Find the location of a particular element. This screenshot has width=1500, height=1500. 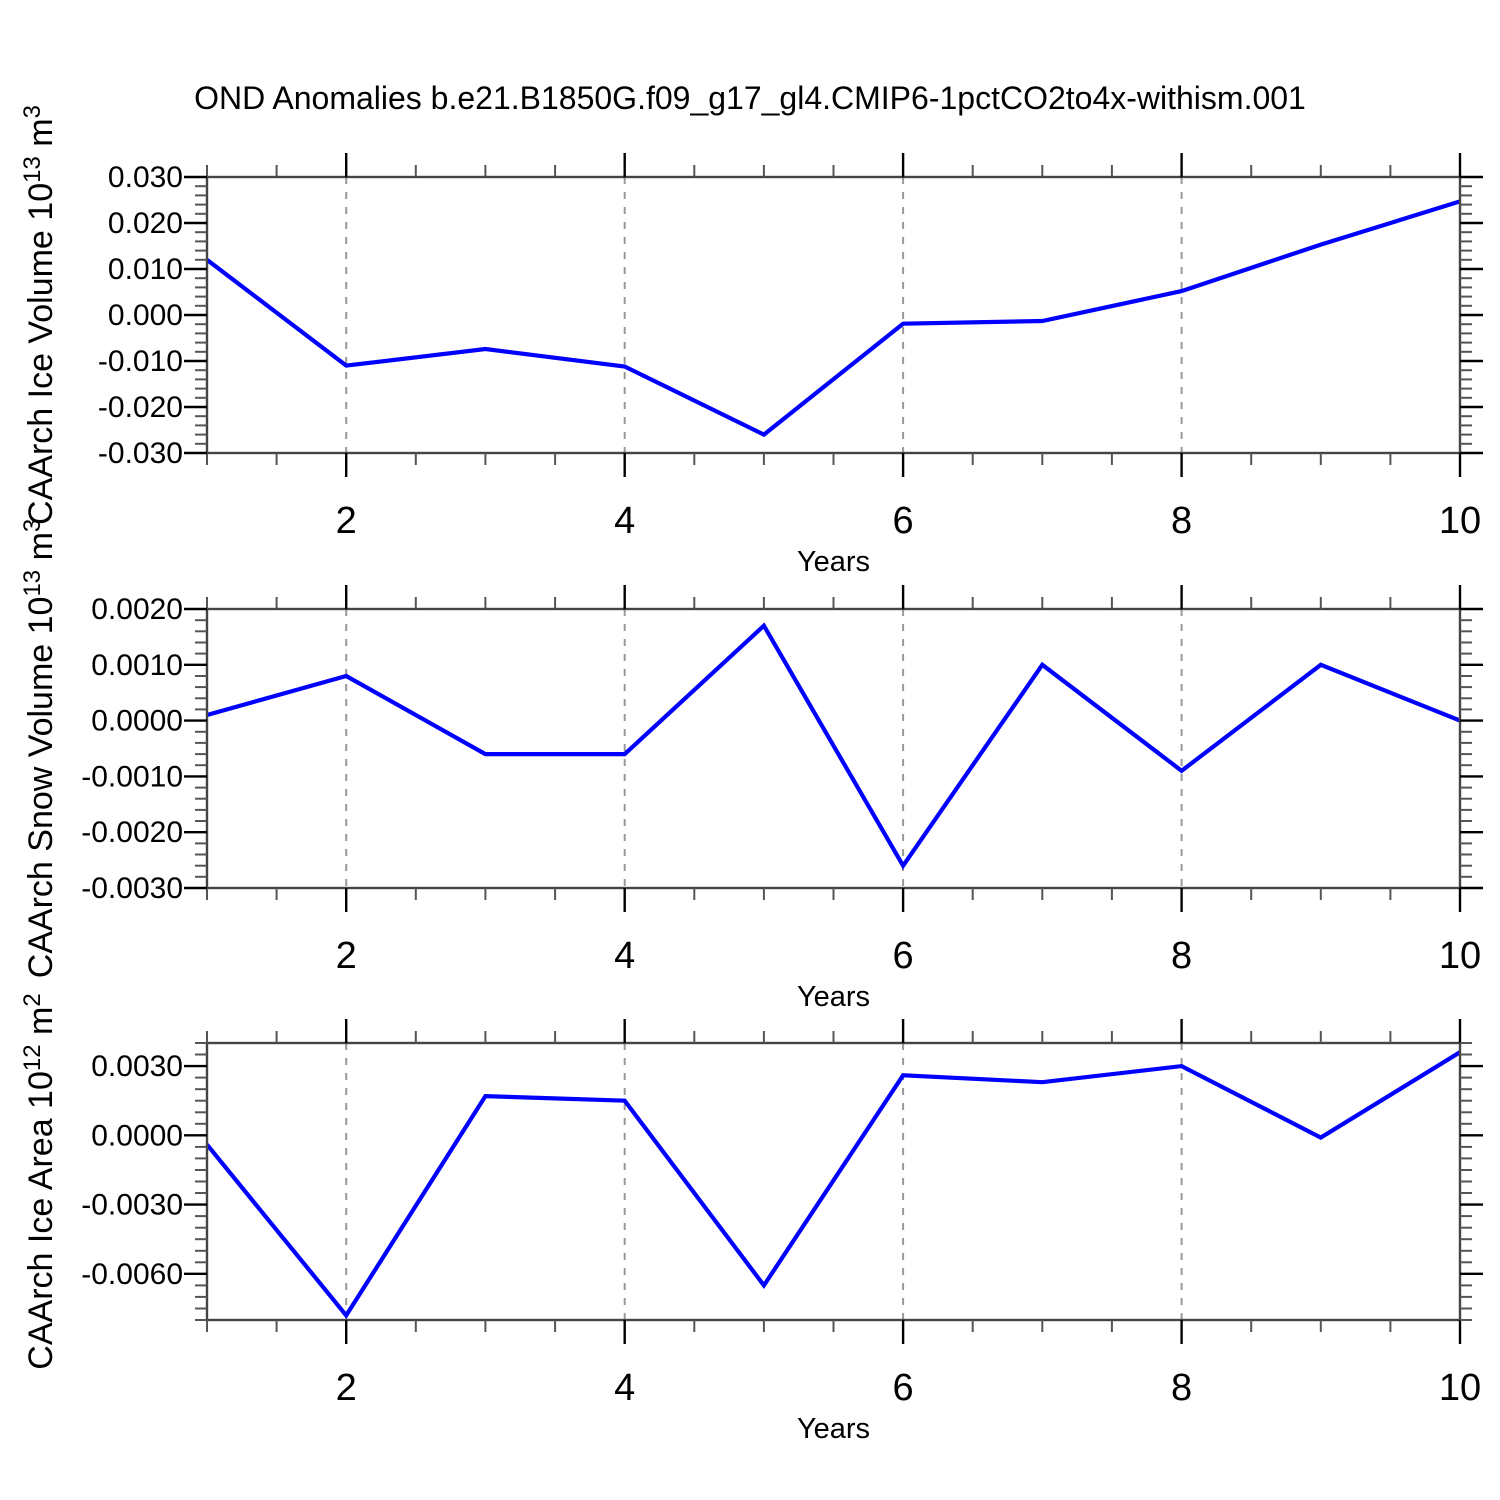

y-tick-label: 0.0030 is located at coordinates (137, 1066).